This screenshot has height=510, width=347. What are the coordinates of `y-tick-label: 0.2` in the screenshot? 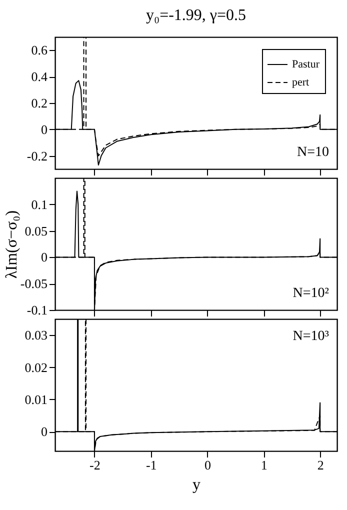 It's located at (39, 103).